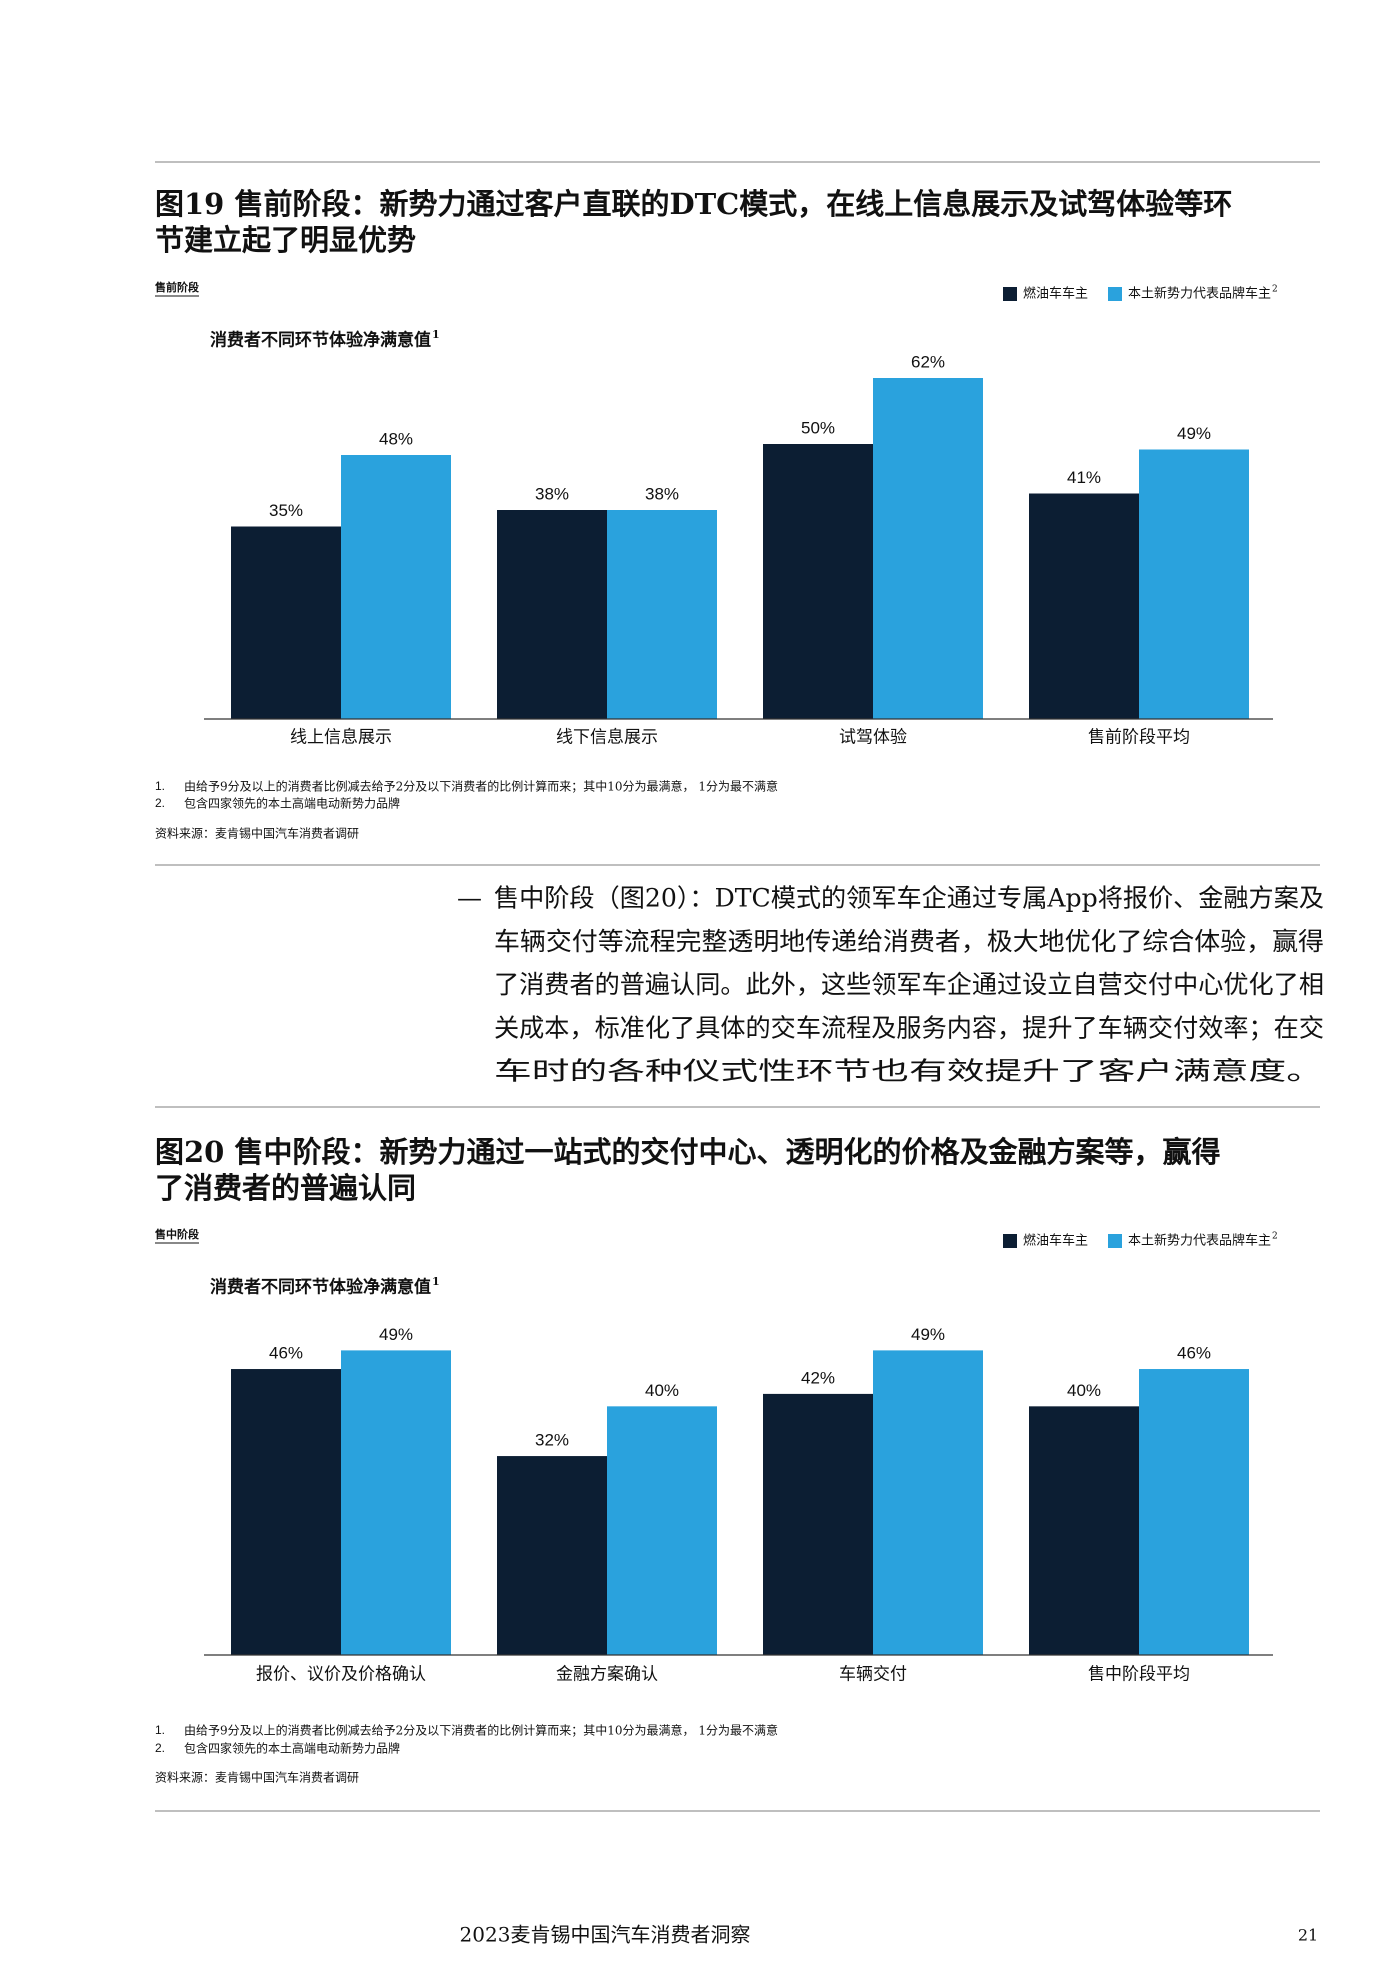  What do you see at coordinates (341, 1675) in the screenshot?
I see `x-tick-label: 报价、议价及价格确认` at bounding box center [341, 1675].